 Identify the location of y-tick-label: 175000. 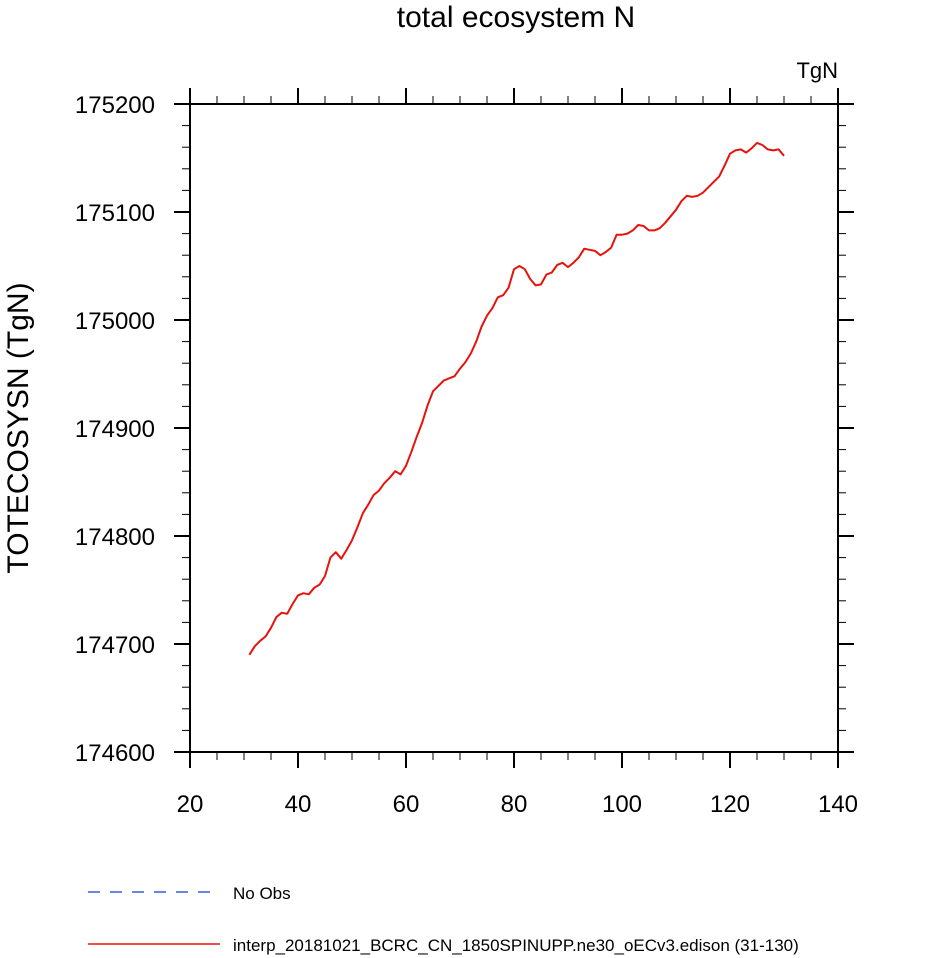
(115, 321).